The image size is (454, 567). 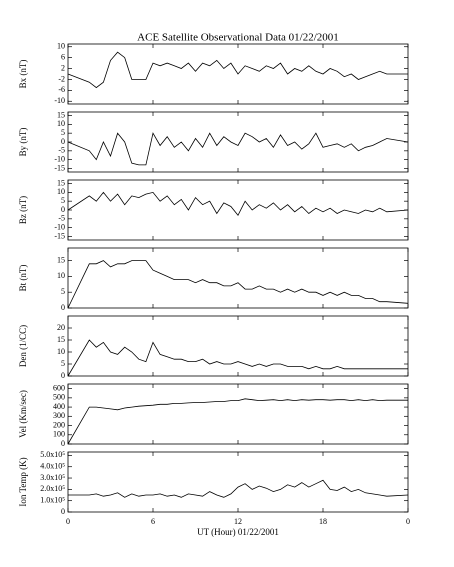 What do you see at coordinates (52, 488) in the screenshot?
I see `y-tick-label: 2.0x10⁵` at bounding box center [52, 488].